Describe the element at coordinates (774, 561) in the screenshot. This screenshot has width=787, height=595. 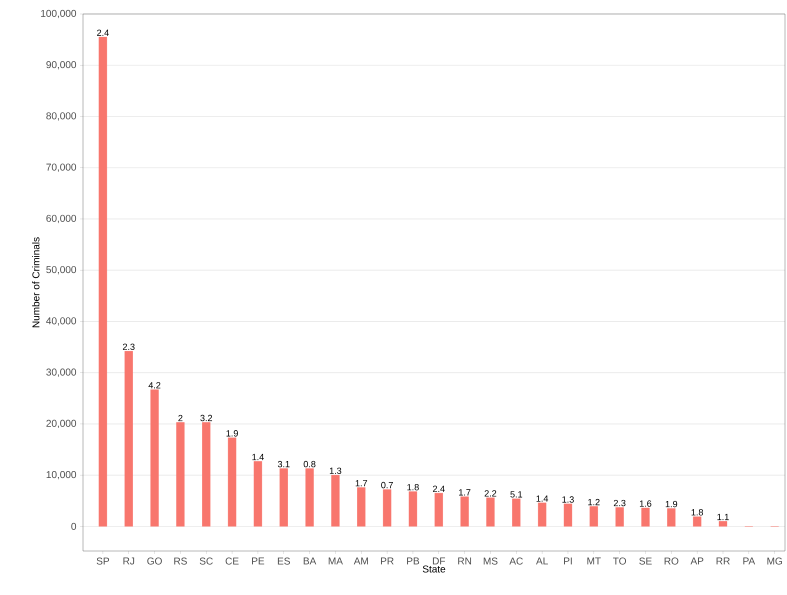
I see `x-tick-label: MG` at that location.